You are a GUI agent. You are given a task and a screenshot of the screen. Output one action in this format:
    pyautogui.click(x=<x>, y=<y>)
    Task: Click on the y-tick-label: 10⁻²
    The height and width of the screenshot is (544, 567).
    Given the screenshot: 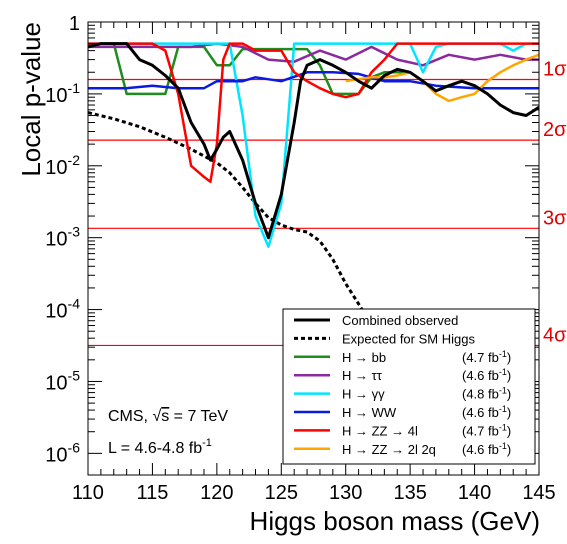 What is the action you would take?
    pyautogui.click(x=62, y=165)
    